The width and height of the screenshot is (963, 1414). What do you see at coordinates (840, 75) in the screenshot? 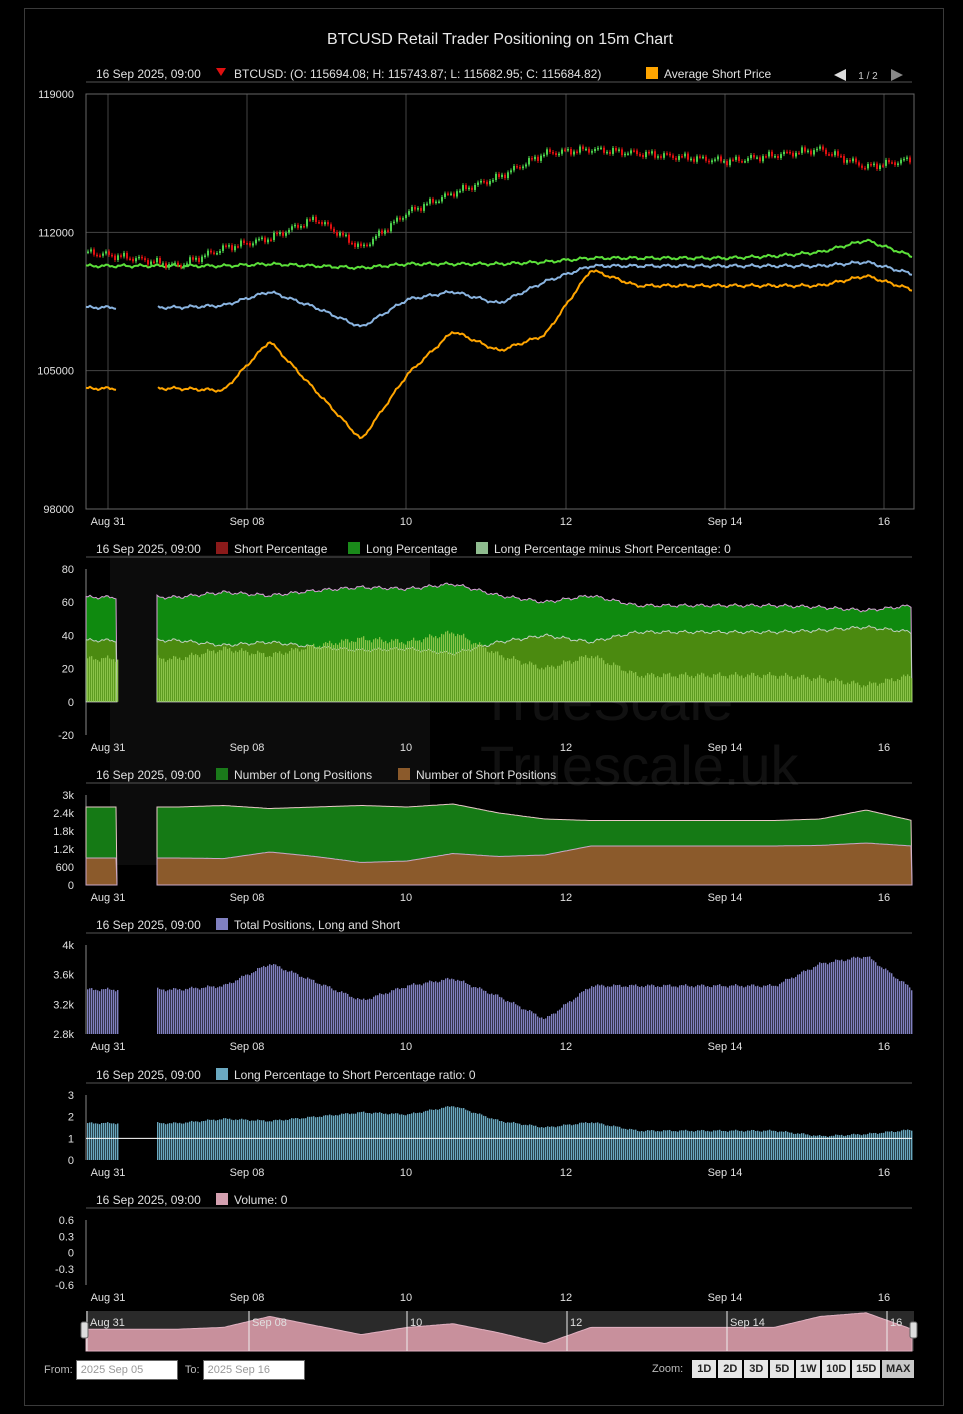
I see `prev-page-icon` at bounding box center [840, 75].